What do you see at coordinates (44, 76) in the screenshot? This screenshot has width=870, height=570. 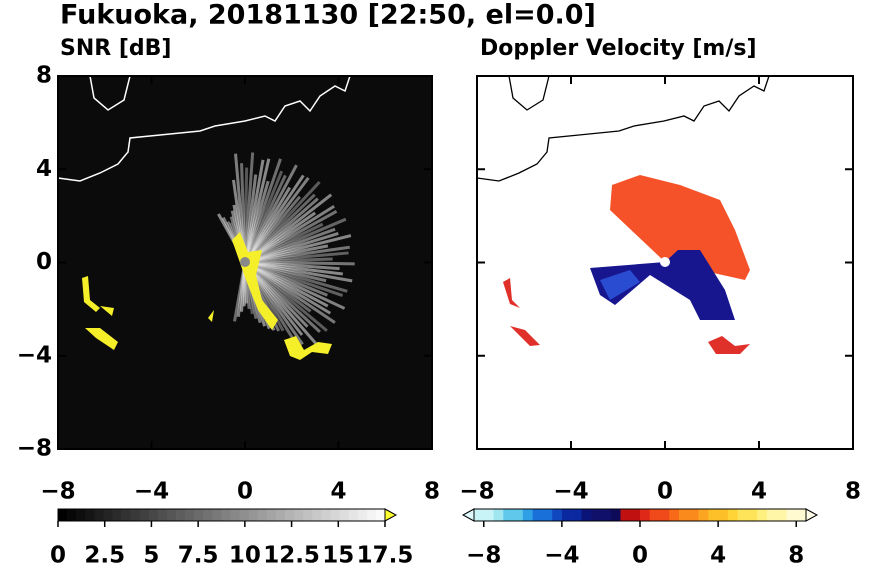 I see `y-tick-label: 8` at bounding box center [44, 76].